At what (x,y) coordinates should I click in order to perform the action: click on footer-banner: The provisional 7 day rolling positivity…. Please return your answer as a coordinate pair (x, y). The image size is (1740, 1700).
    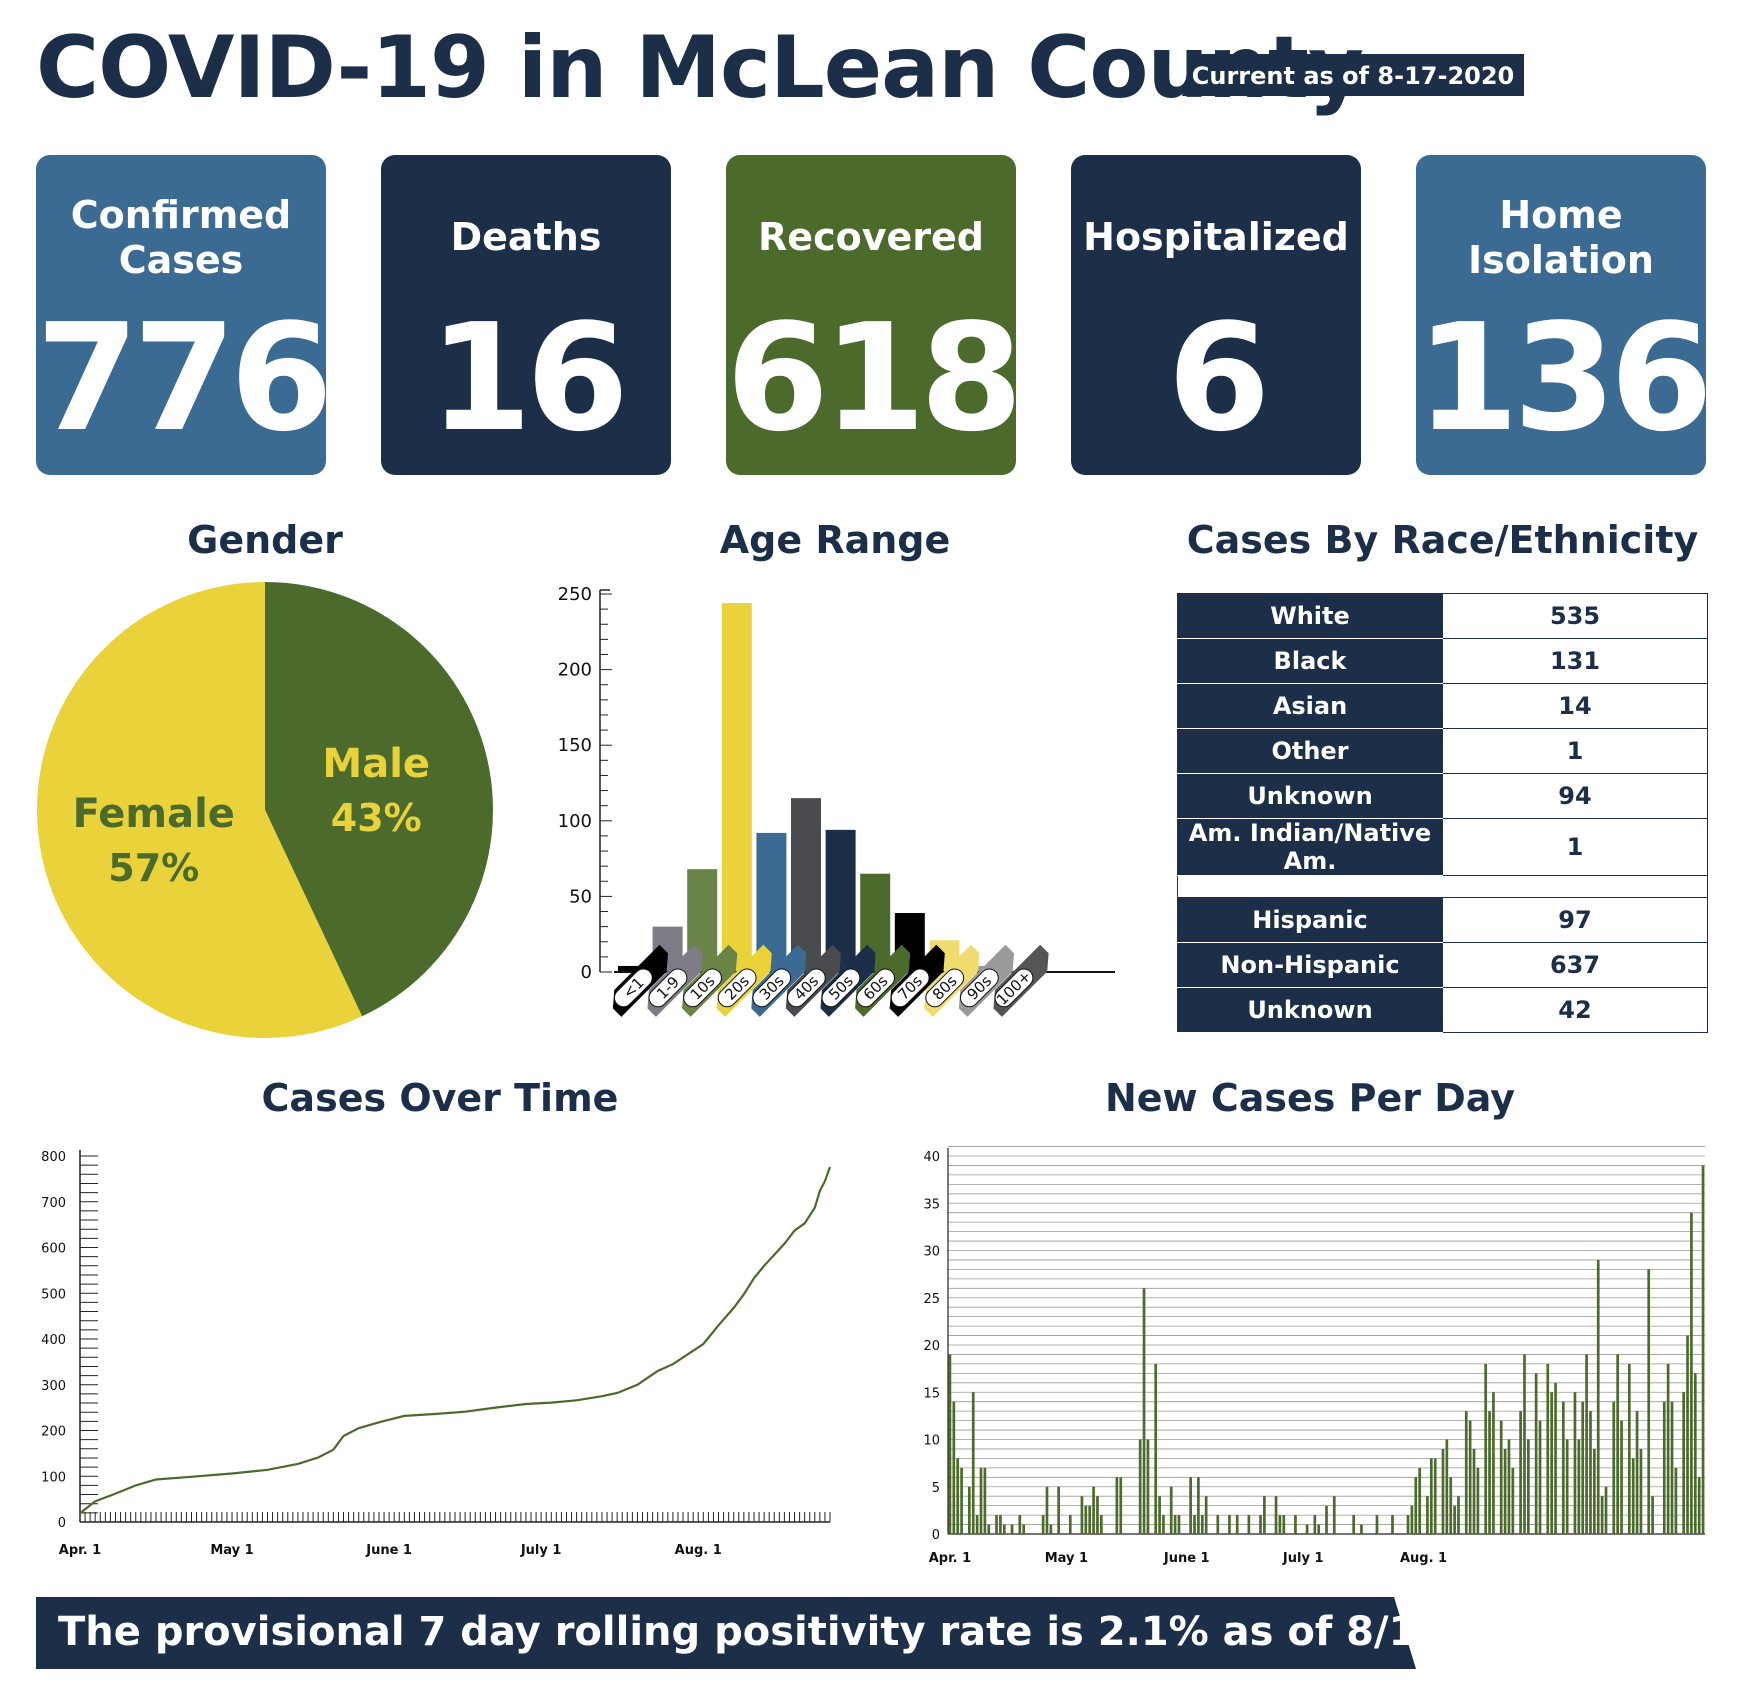
    Looking at the image, I should click on (810, 1633).